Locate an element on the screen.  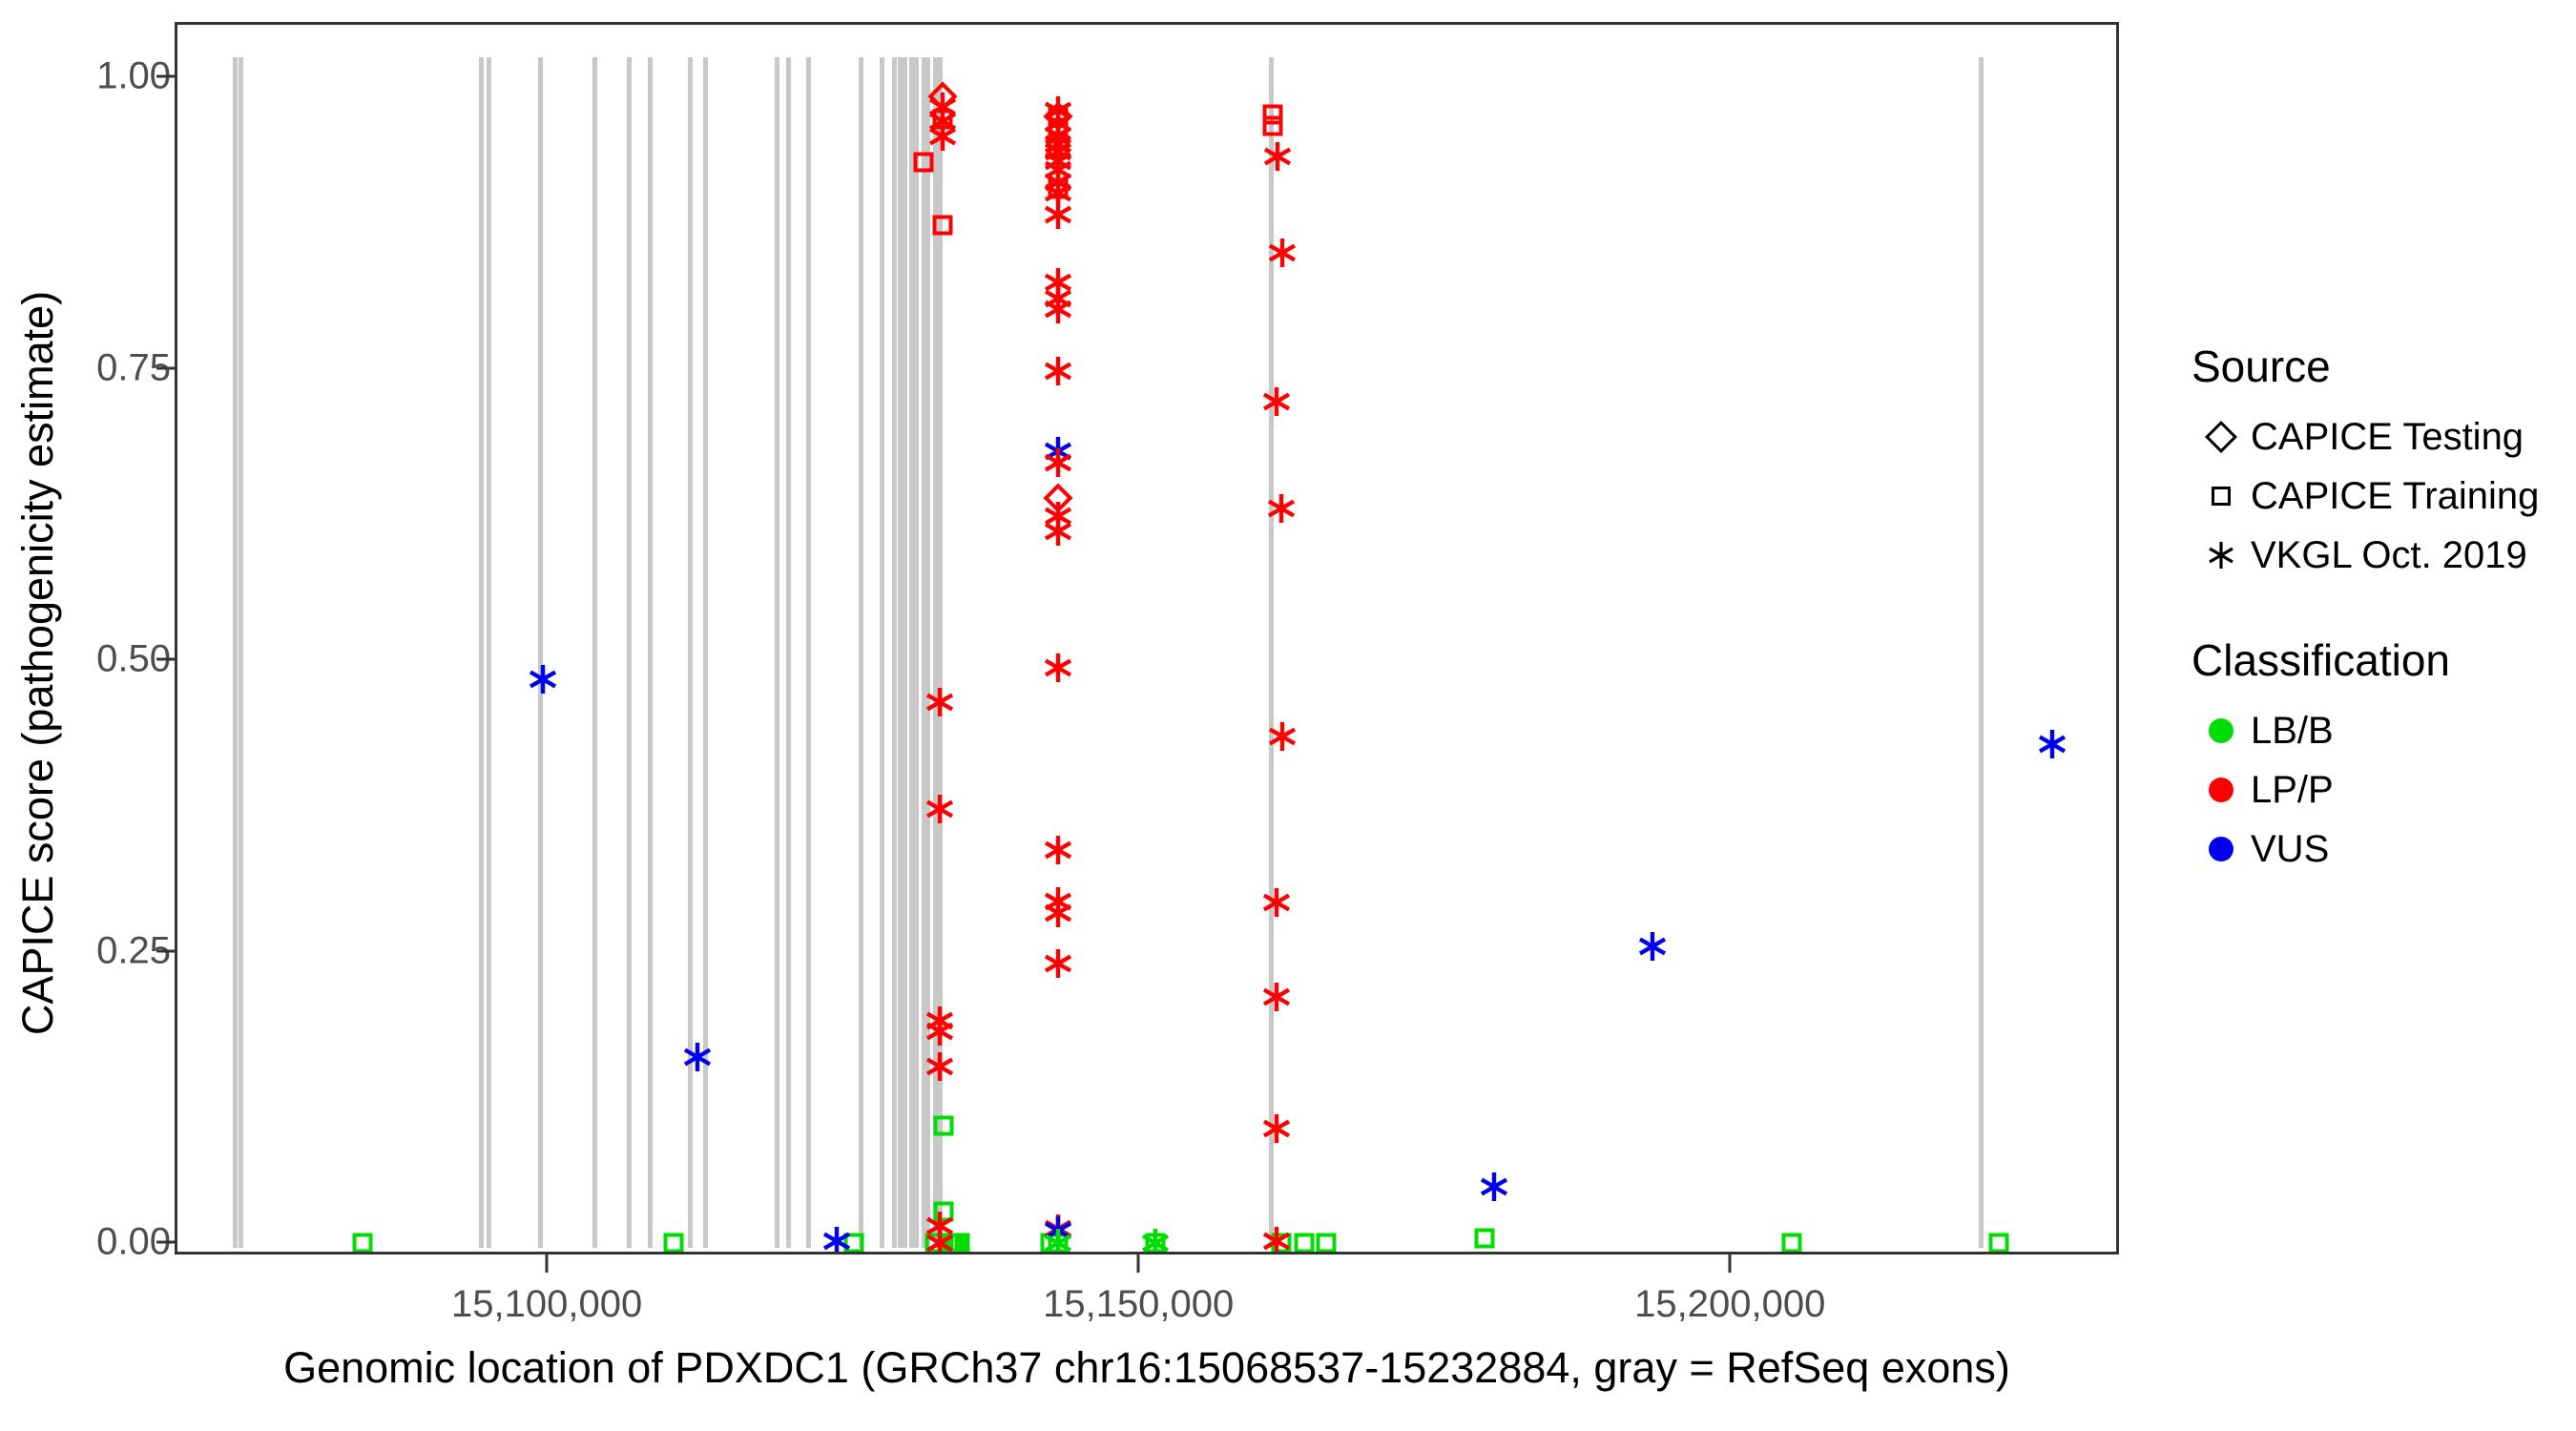
legend-label-lbb: LB/B is located at coordinates (2292, 731).